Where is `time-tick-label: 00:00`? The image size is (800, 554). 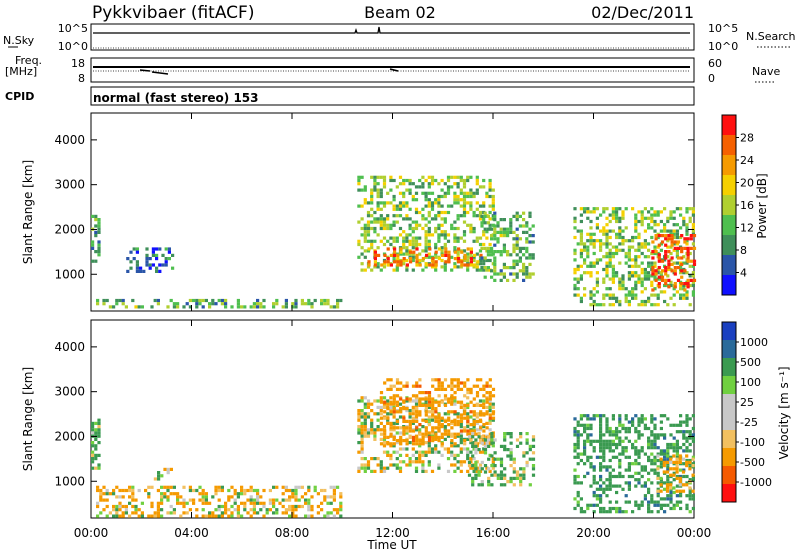 time-tick-label: 00:00 is located at coordinates (694, 533).